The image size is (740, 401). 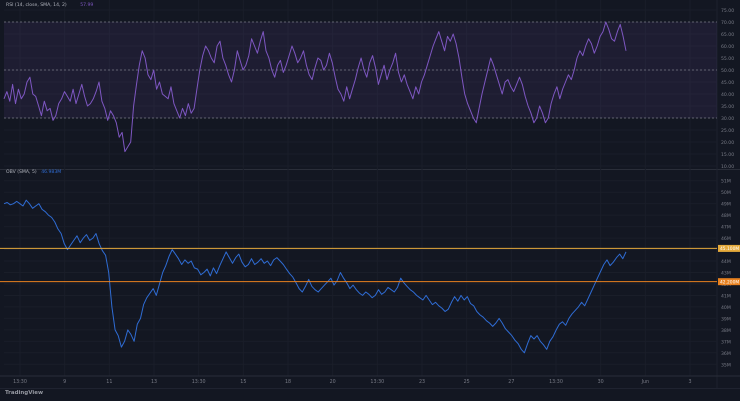 I want to click on rsi-y-tick-label: 75.00, so click(x=727, y=11).